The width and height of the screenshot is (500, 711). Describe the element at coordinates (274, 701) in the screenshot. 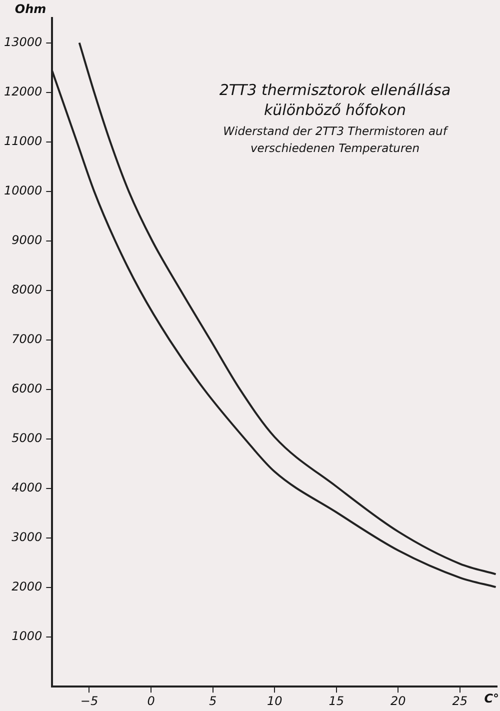

I see `x-tick-label: 10` at that location.